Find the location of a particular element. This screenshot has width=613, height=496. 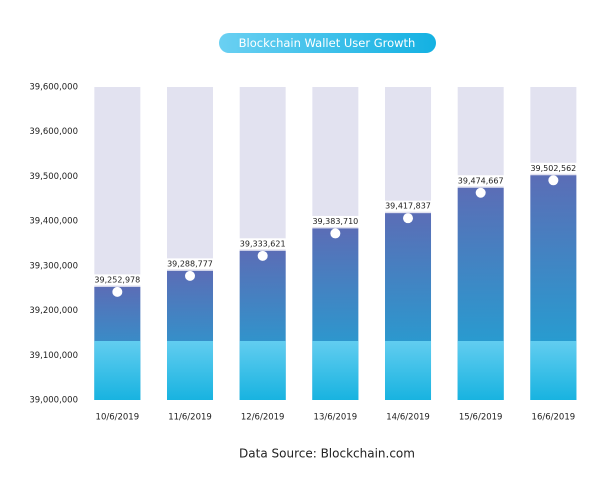

x-tick-label: 13/6/2019 is located at coordinates (336, 418).